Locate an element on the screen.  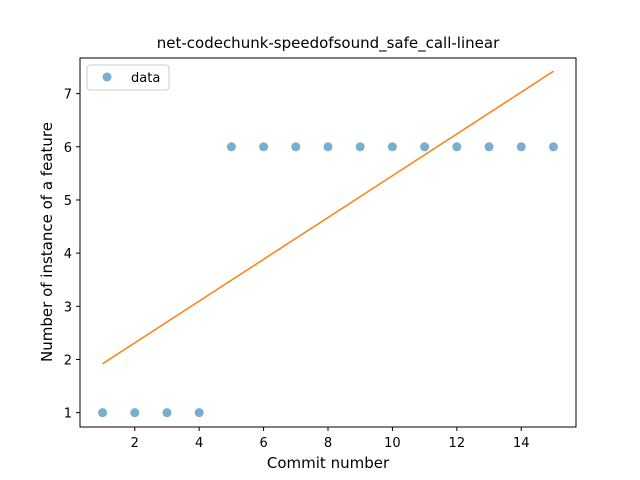
y-tick-label: 2 is located at coordinates (68, 360).